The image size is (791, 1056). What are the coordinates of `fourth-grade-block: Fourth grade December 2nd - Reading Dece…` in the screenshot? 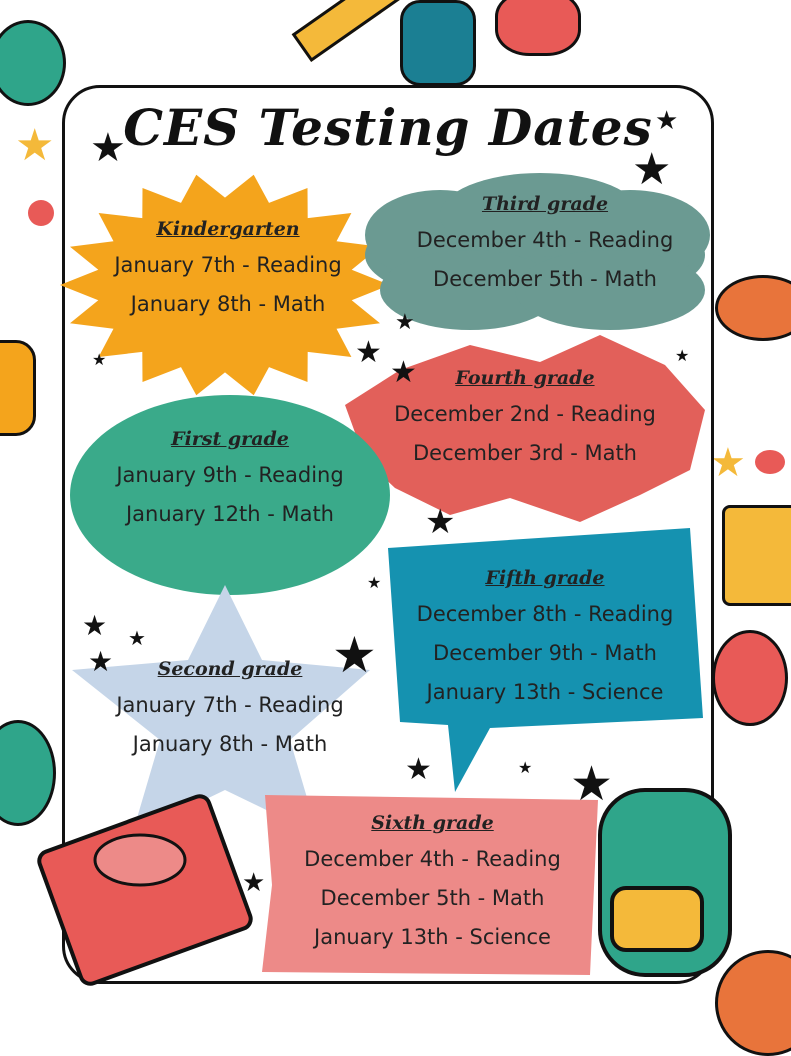 It's located at (525, 420).